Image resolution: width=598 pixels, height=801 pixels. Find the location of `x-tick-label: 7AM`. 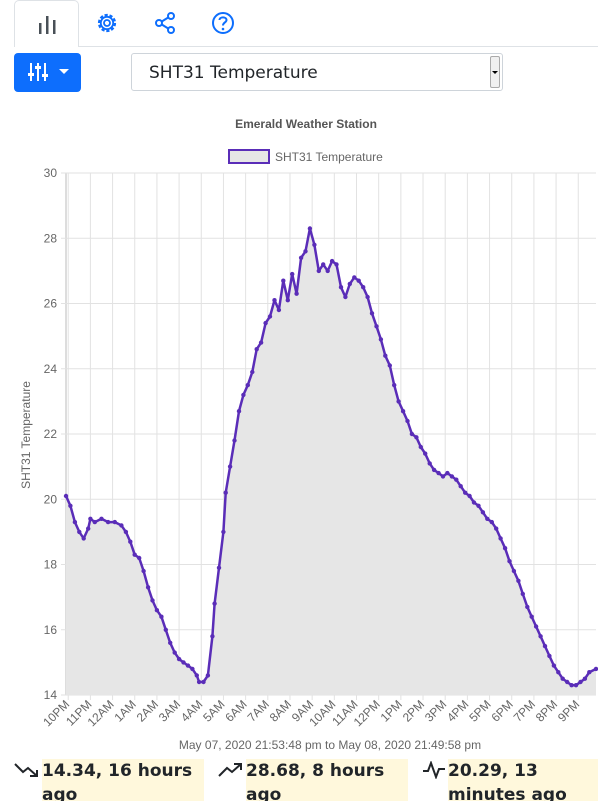

x-tick-label: 7AM is located at coordinates (258, 710).